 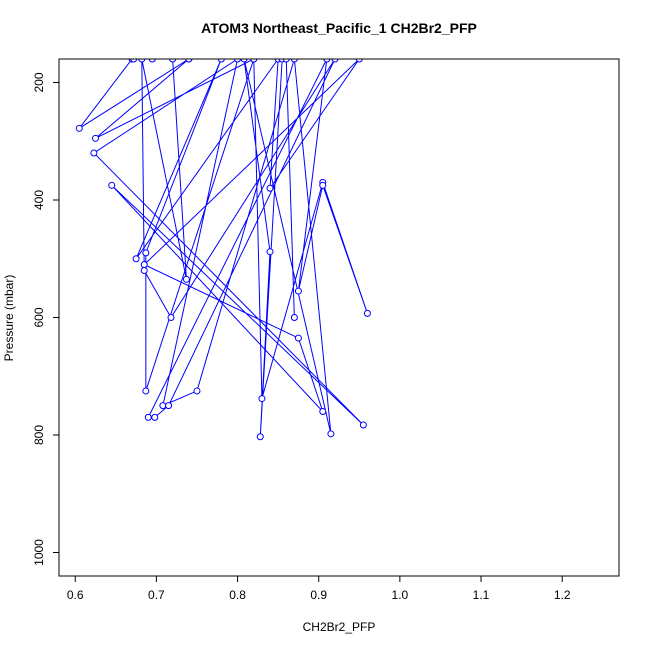 I want to click on x-tick-label: 1.1, so click(x=481, y=595).